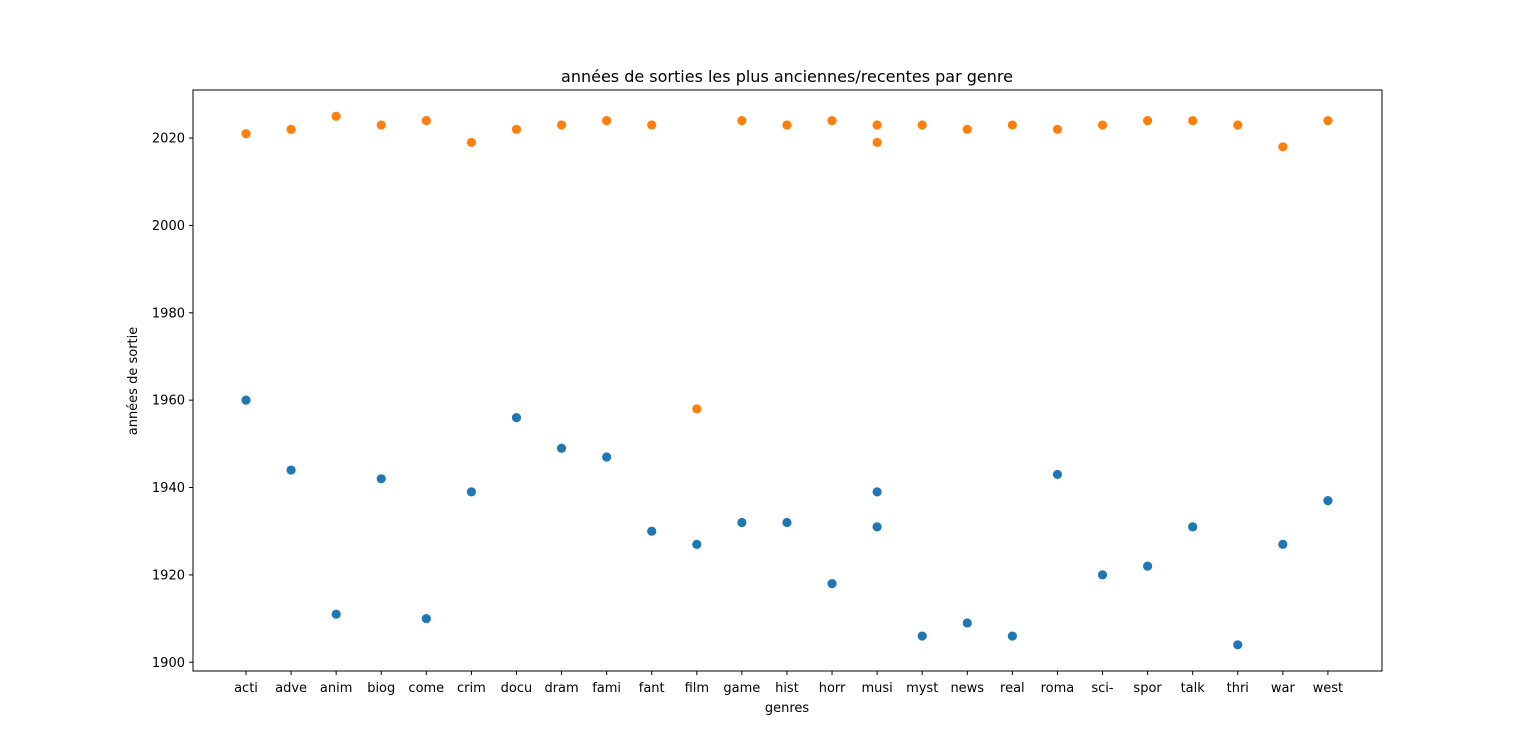  I want to click on x-tick-label: horr, so click(832, 688).